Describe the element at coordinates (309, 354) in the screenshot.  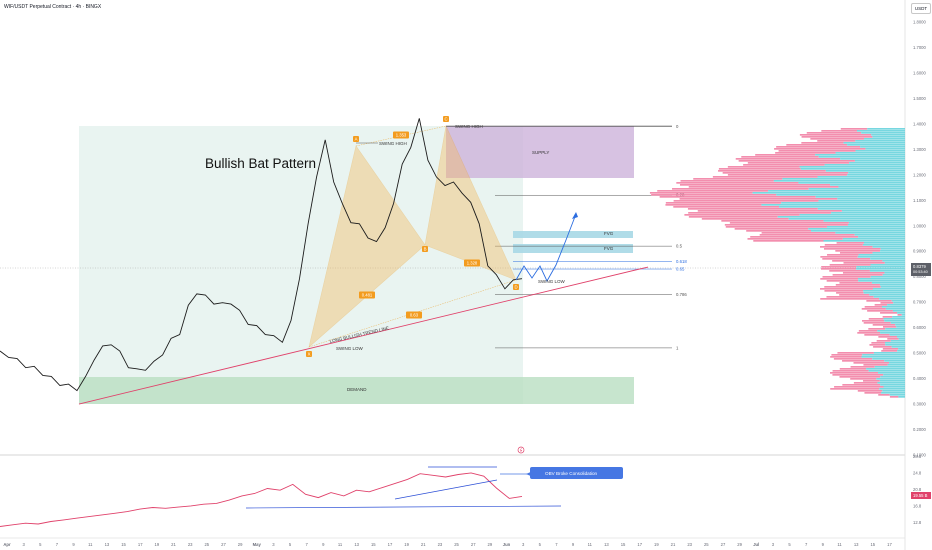
I see `pattern-point-label: X` at that location.